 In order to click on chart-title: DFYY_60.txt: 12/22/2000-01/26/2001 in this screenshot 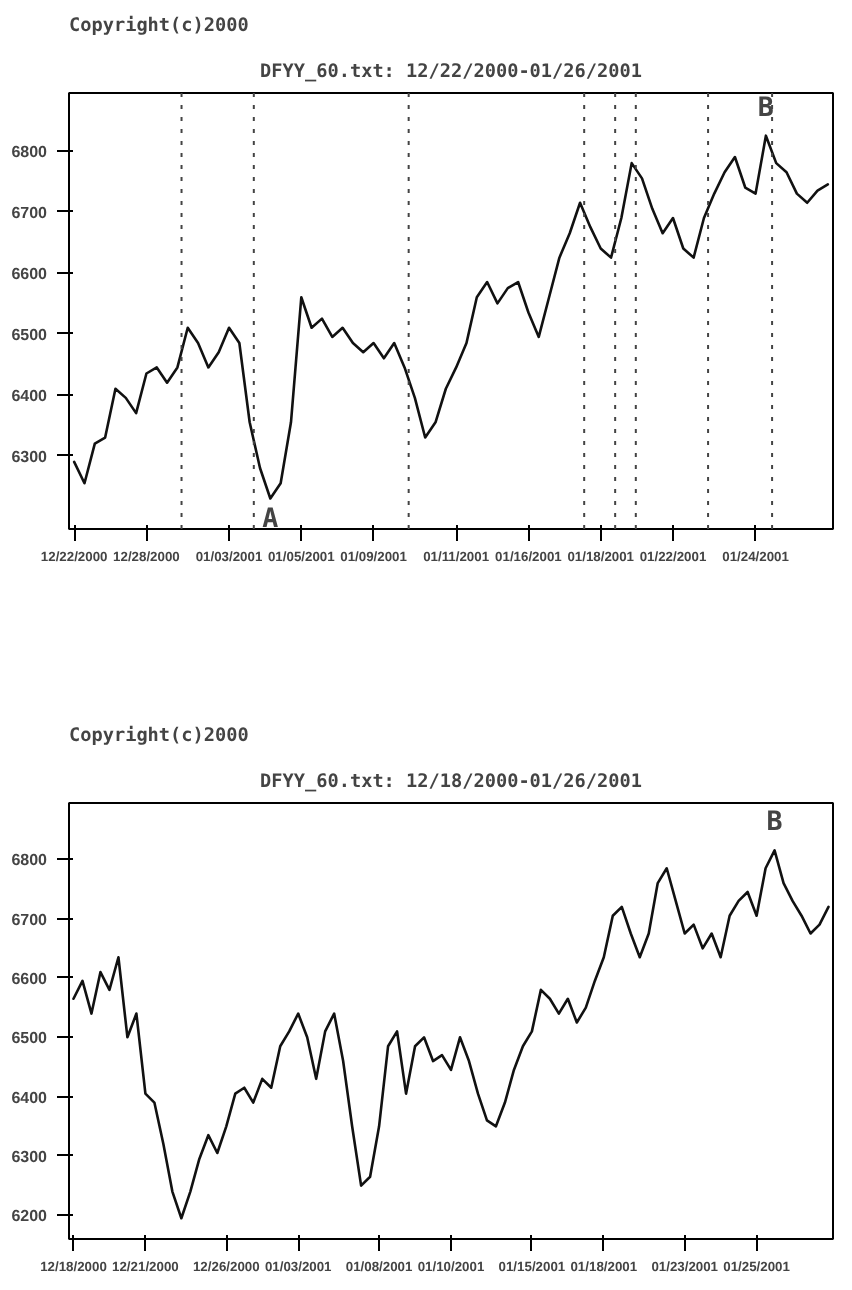, I will do `click(451, 72)`.